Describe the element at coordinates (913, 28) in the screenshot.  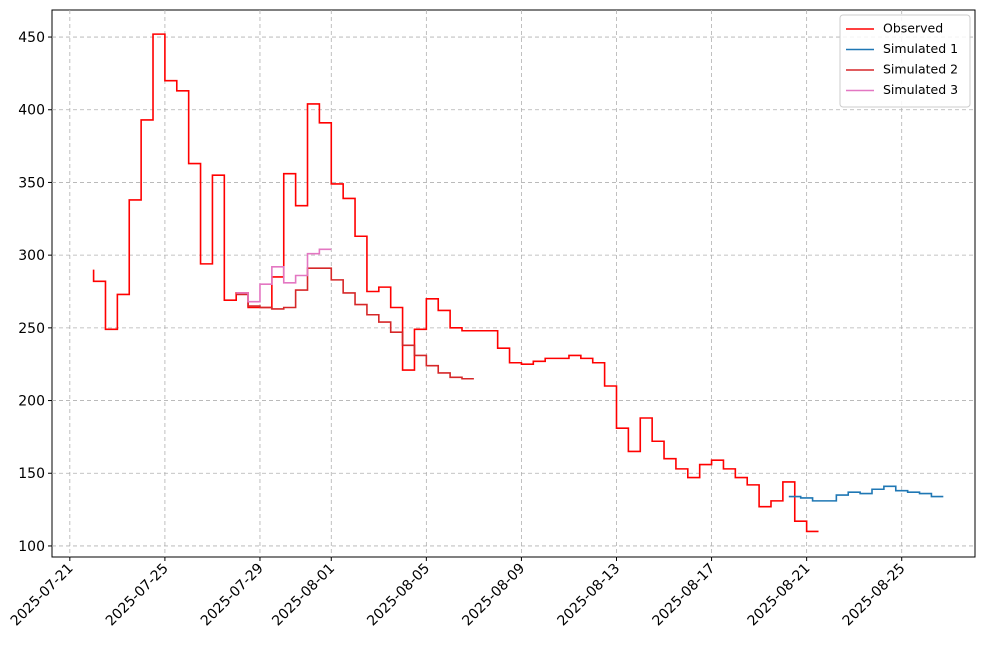
I see `legend-label: Observed` at that location.